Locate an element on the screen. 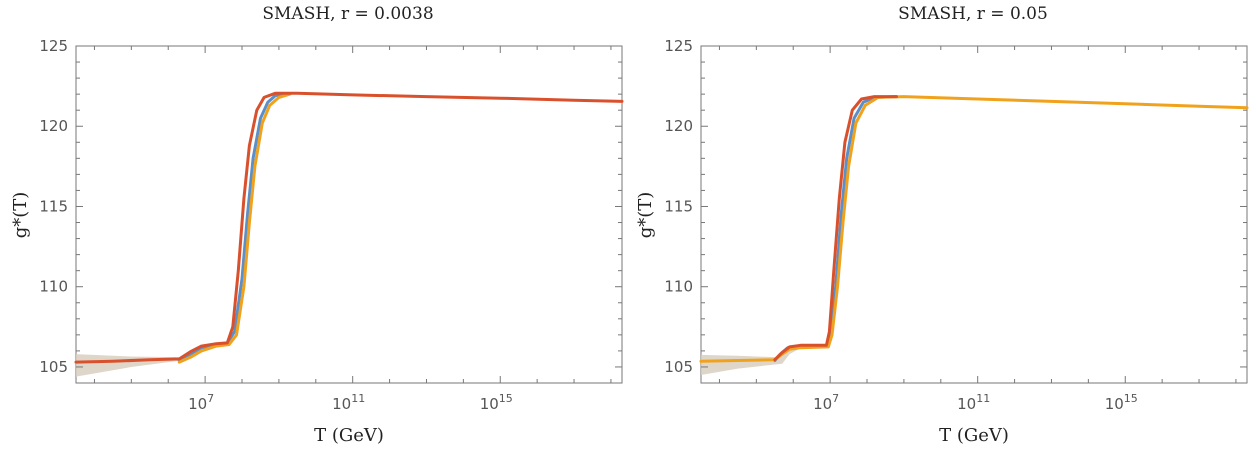 Image resolution: width=1257 pixels, height=450 pixels. x-axis-label-right: T (GeV) is located at coordinates (974, 435).